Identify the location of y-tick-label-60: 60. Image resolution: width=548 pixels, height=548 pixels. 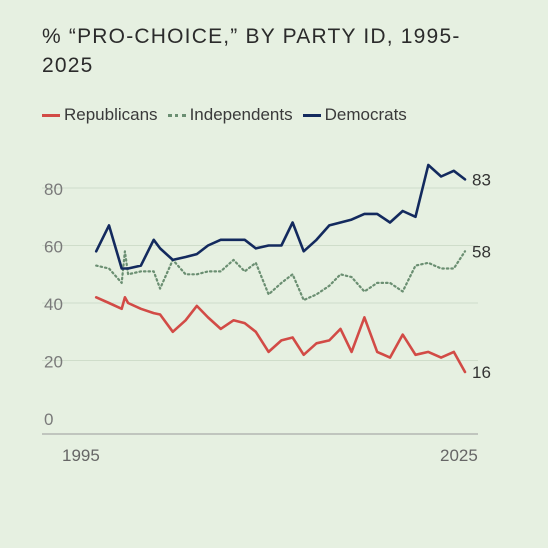
(53, 247).